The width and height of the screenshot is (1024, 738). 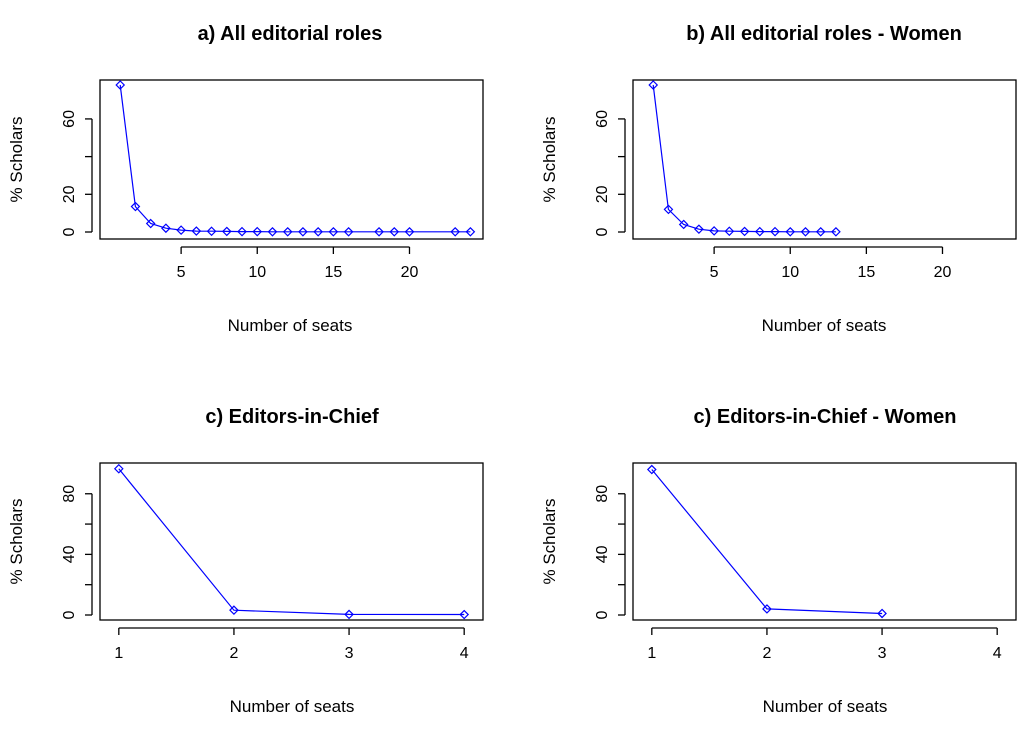 I want to click on chart-title: b) All editorial roles - Women, so click(x=824, y=34).